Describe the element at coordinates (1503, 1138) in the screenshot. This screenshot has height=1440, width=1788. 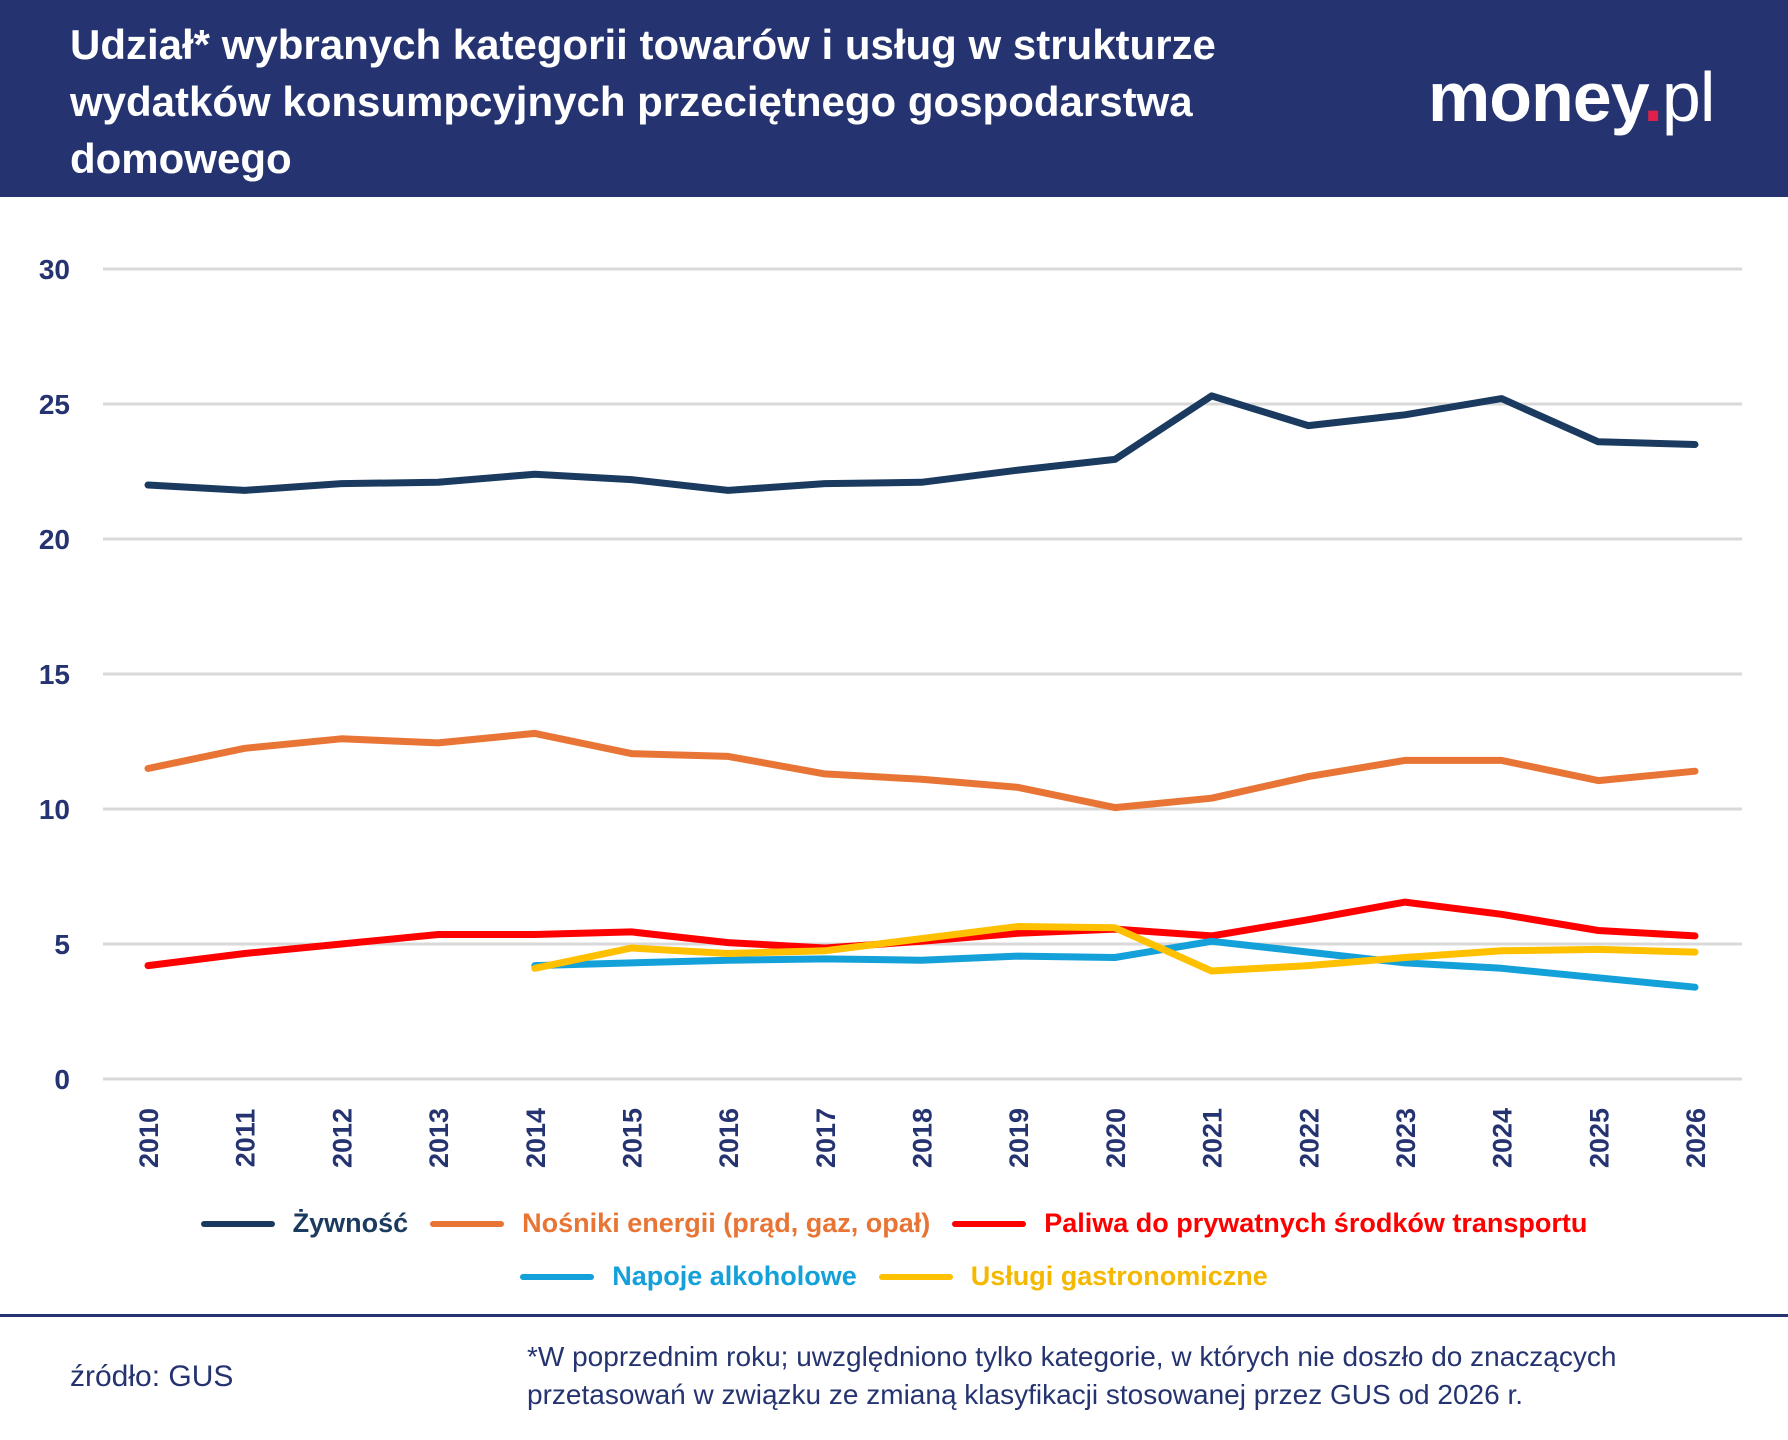
I see `x-tick-label: 2024` at that location.